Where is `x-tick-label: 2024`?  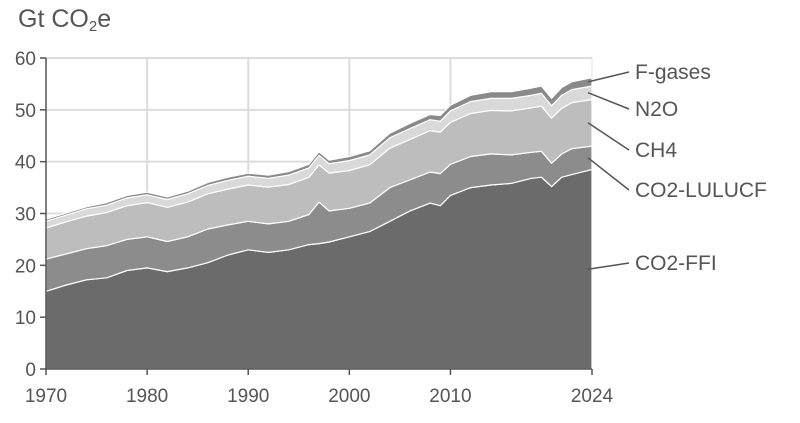 x-tick-label: 2024 is located at coordinates (592, 396).